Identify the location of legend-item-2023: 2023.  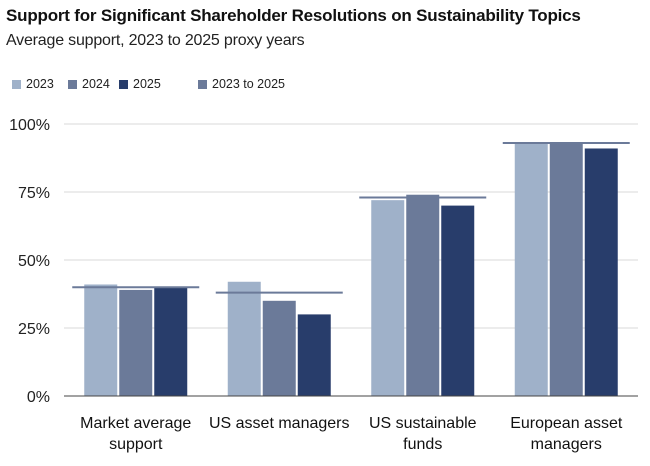
(33, 84).